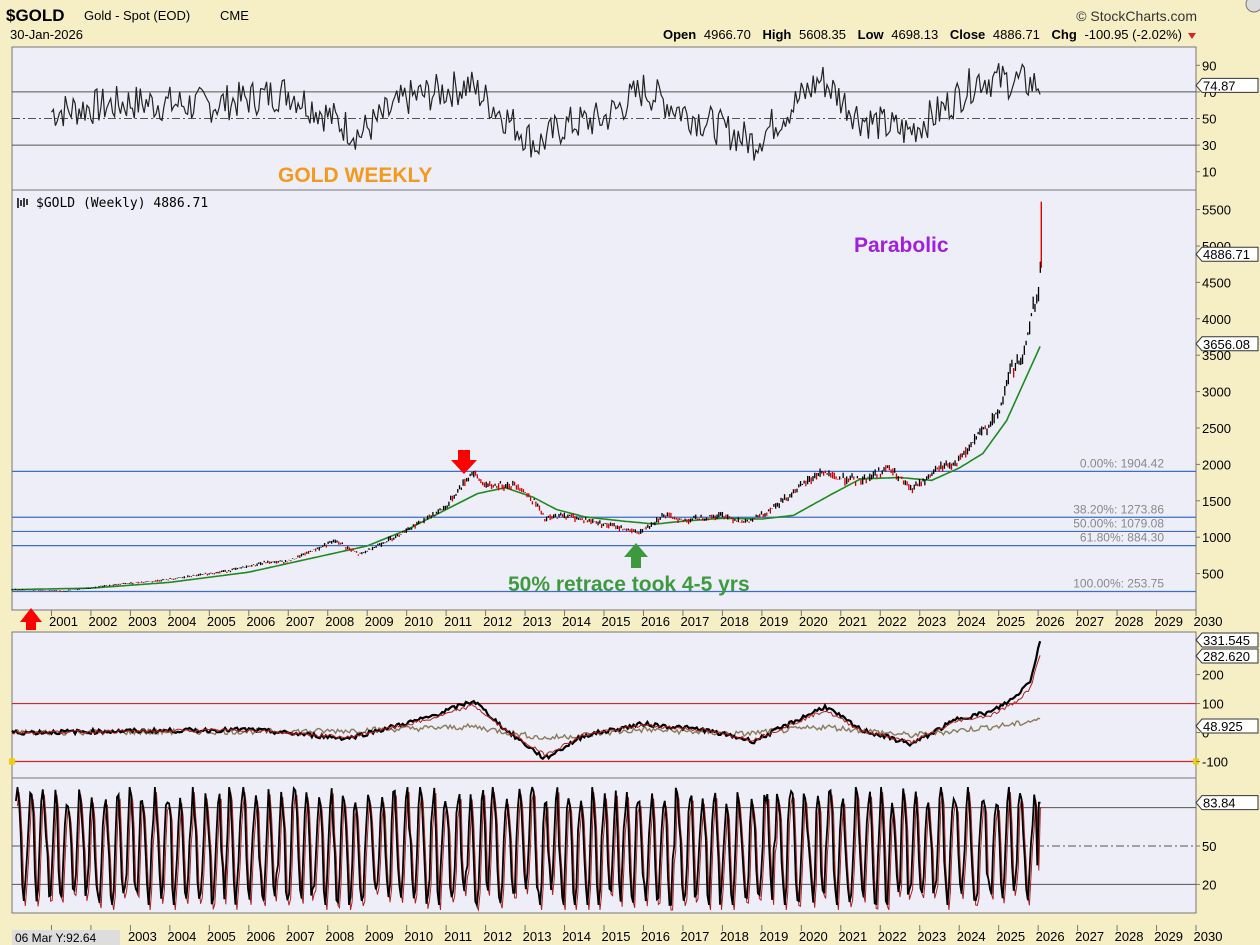  I want to click on fib-level-label: 0.00%: 1904.42, so click(1122, 463).